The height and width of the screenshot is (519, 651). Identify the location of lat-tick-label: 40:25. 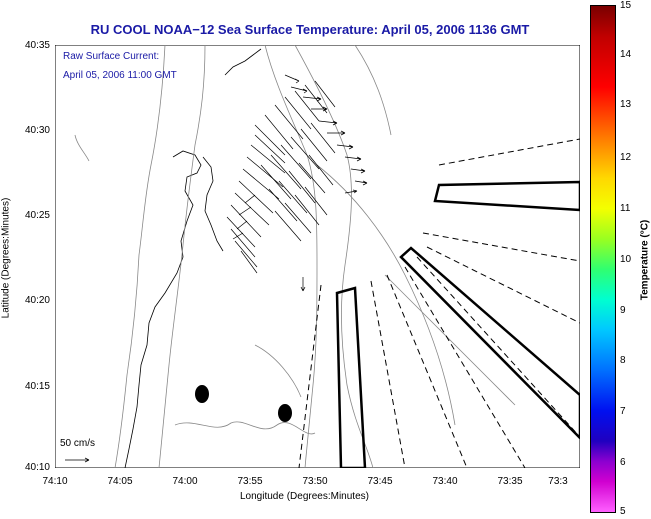
(37, 215).